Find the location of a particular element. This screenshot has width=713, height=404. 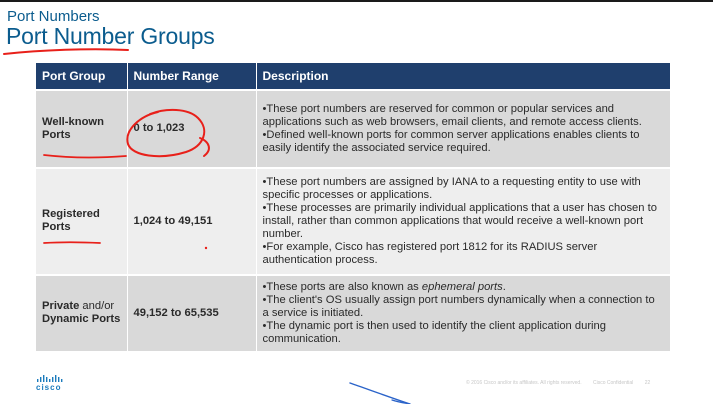

number-range-cell: 0 to 1,023 is located at coordinates (192, 128).